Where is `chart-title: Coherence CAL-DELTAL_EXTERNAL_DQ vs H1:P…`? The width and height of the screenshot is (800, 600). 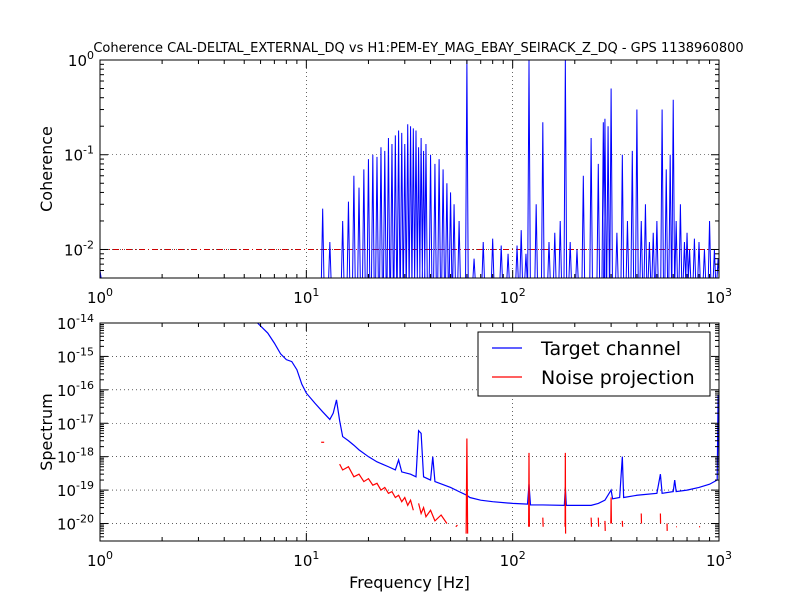 chart-title: Coherence CAL-DELTAL_EXTERNAL_DQ vs H1:P… is located at coordinates (418, 48).